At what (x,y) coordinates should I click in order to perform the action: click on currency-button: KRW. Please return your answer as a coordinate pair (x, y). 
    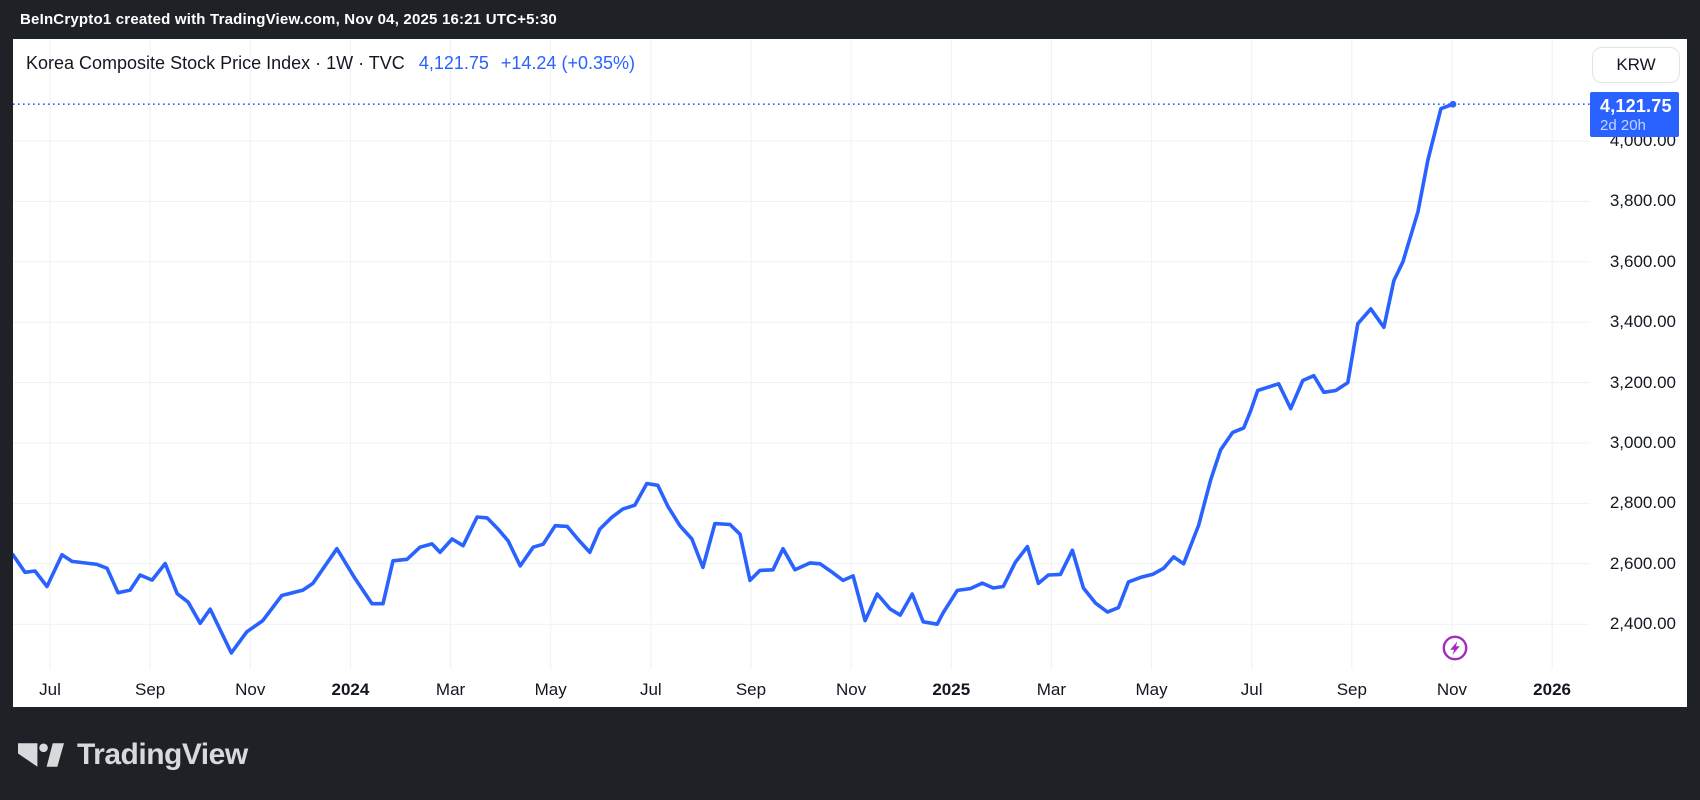
    Looking at the image, I should click on (1636, 65).